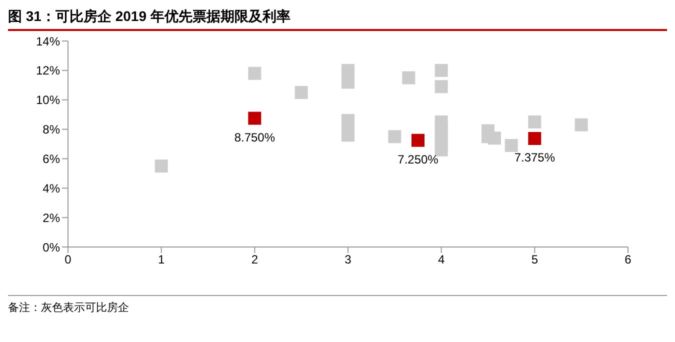  What do you see at coordinates (68, 259) in the screenshot?
I see `x-tick-label: 0` at bounding box center [68, 259].